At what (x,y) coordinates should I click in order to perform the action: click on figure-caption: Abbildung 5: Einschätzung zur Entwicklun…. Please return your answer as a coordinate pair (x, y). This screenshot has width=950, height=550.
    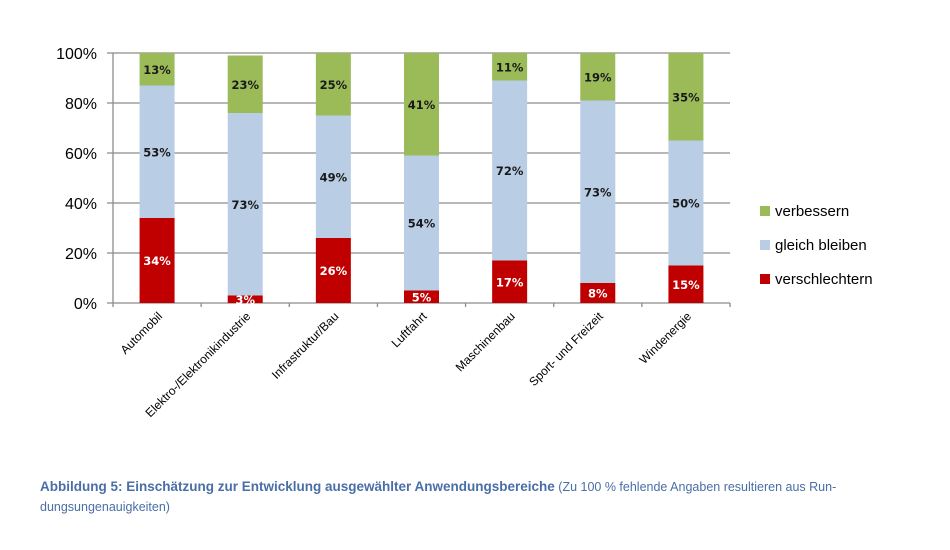
    Looking at the image, I should click on (480, 497).